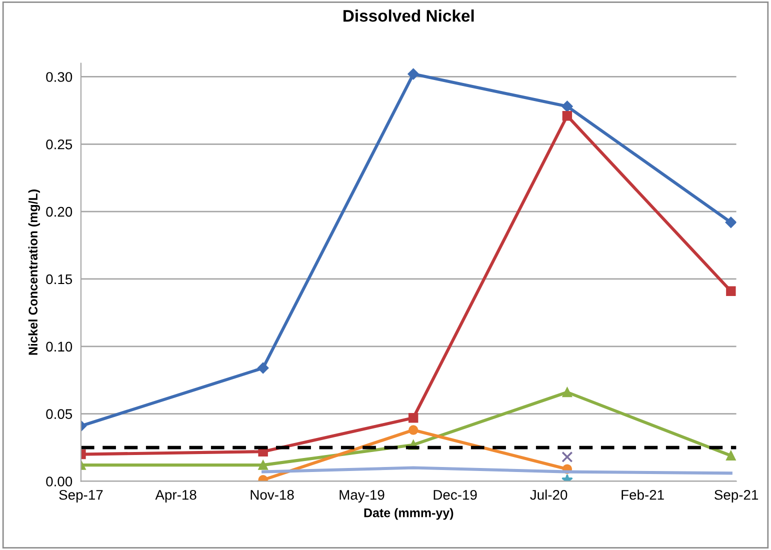 The height and width of the screenshot is (550, 771). Describe the element at coordinates (409, 16) in the screenshot. I see `chart-title: Dissolved Nickel` at that location.